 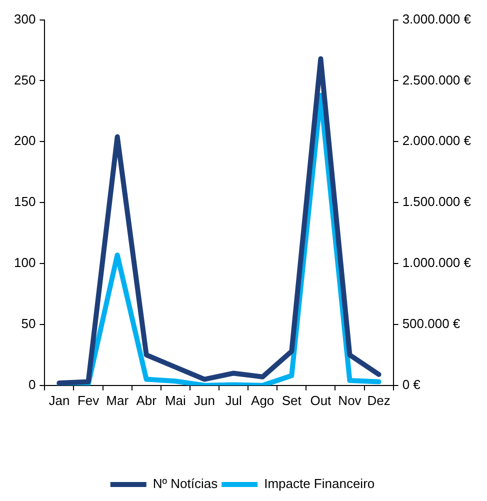 I want to click on y2-tick-label: 3.000.000 €, so click(x=437, y=18).